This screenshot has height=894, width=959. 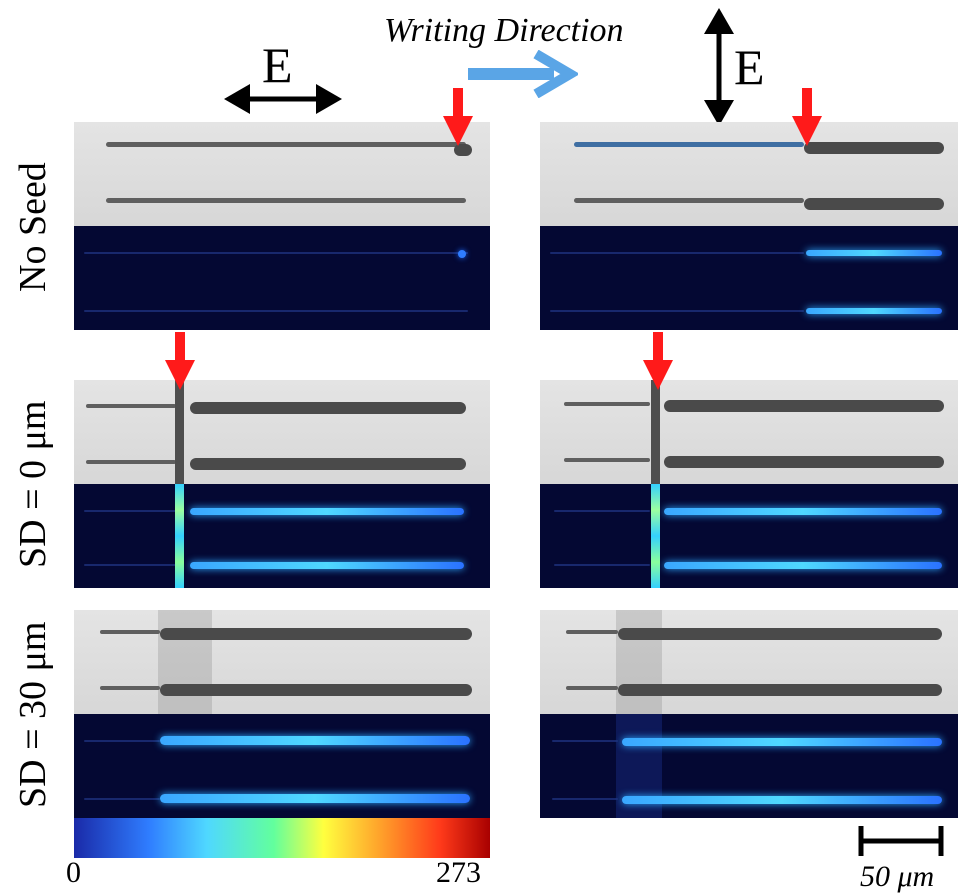 What do you see at coordinates (33, 484) in the screenshot?
I see `row-label-sd-0: SD = 0 μm` at bounding box center [33, 484].